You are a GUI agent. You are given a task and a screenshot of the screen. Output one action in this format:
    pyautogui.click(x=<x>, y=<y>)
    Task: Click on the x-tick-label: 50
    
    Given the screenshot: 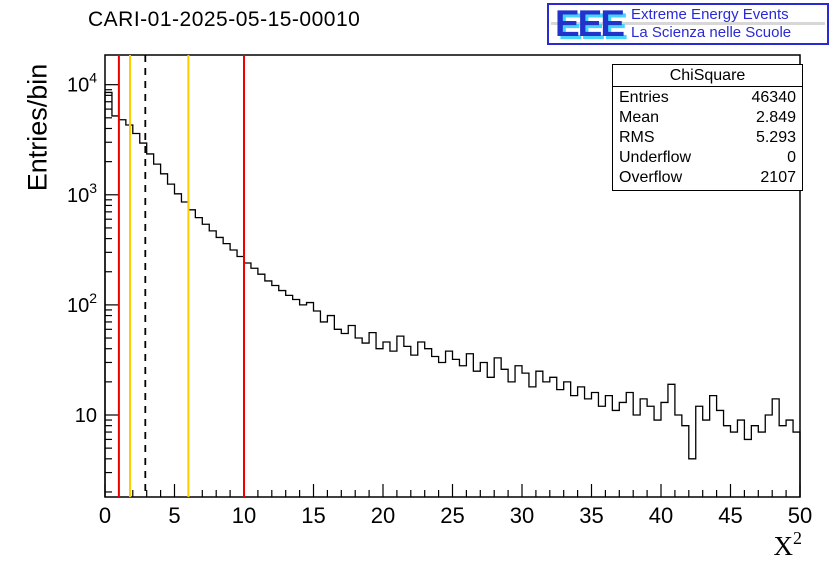 What is the action you would take?
    pyautogui.click(x=800, y=515)
    